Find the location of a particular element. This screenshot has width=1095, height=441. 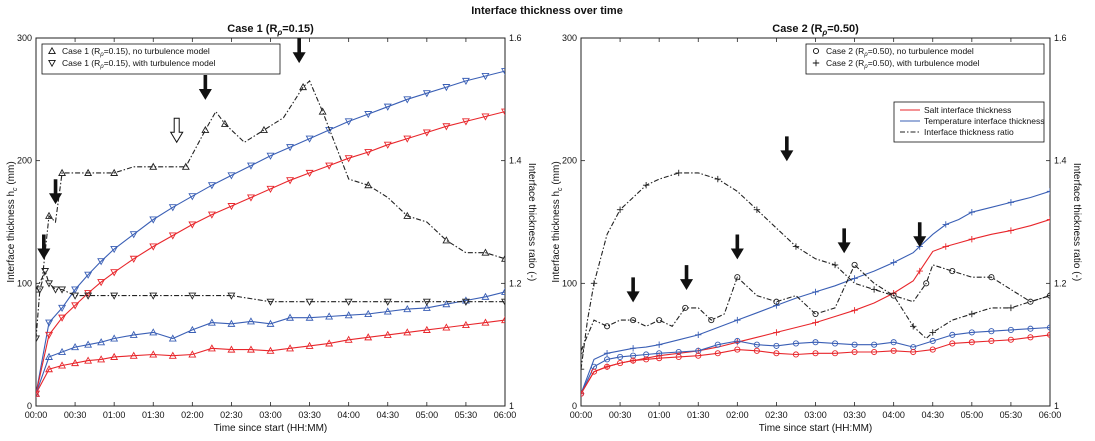

y2-tick-label: 1 is located at coordinates (511, 406).